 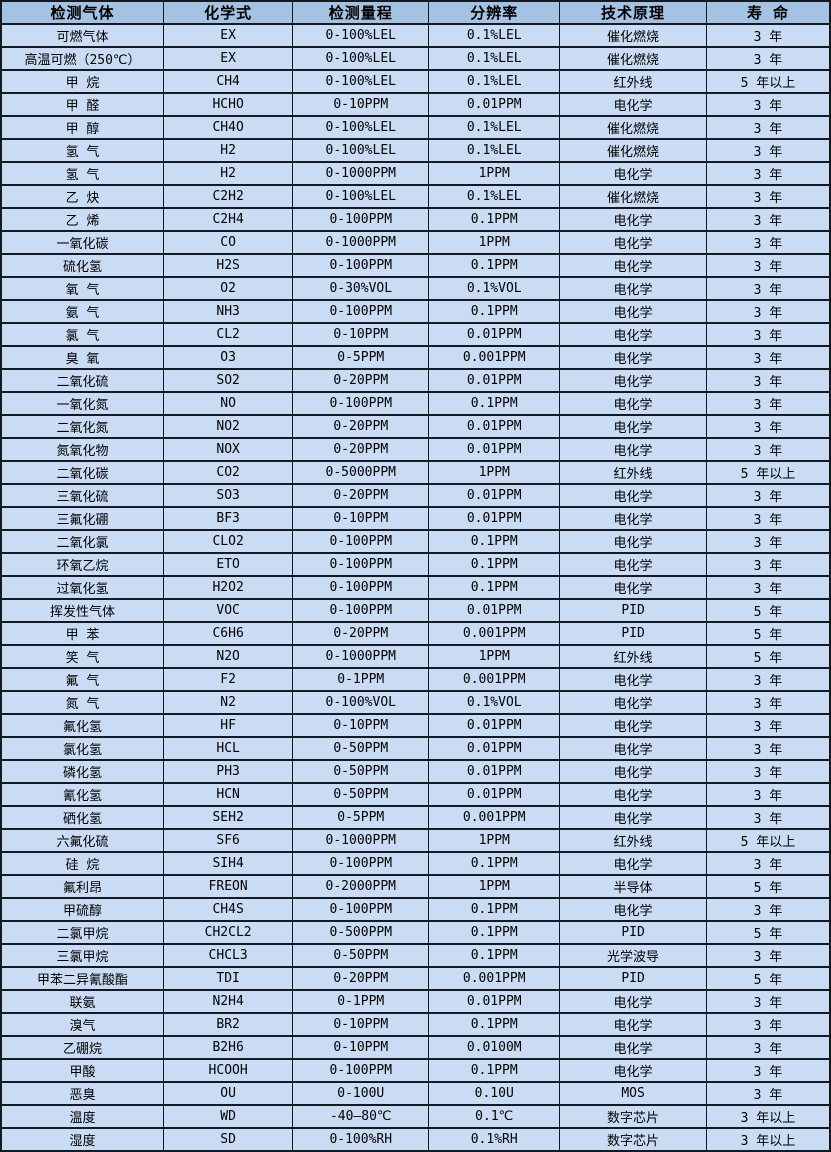 I want to click on cell-gas-name: 二氧化碳, so click(x=82, y=472).